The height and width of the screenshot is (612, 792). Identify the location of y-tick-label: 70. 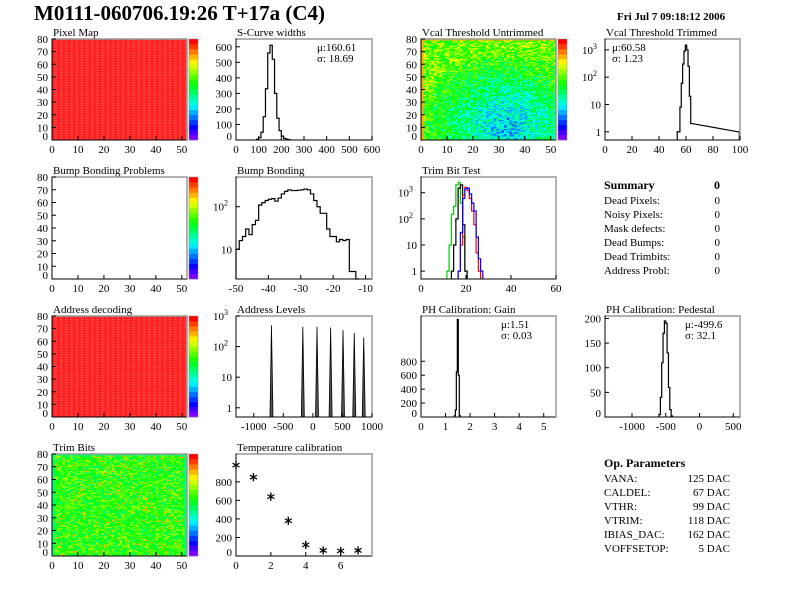
(43, 53).